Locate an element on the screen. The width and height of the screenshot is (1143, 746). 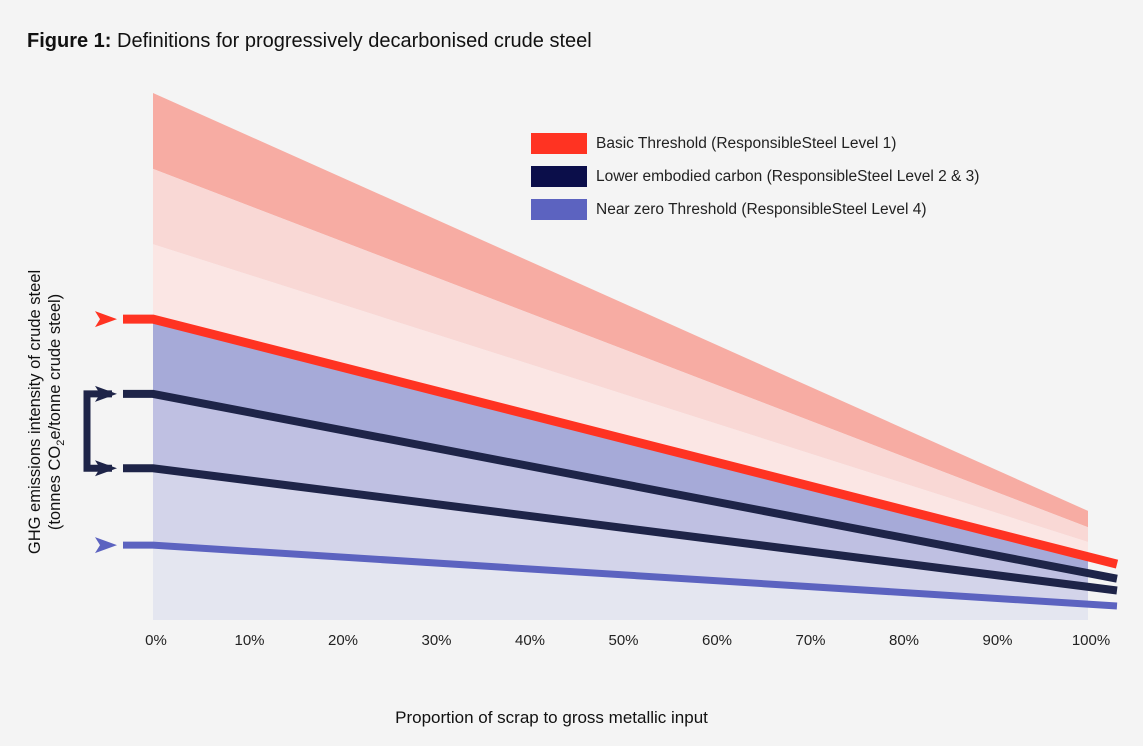
arrow-lower-lower is located at coordinates (106, 468).